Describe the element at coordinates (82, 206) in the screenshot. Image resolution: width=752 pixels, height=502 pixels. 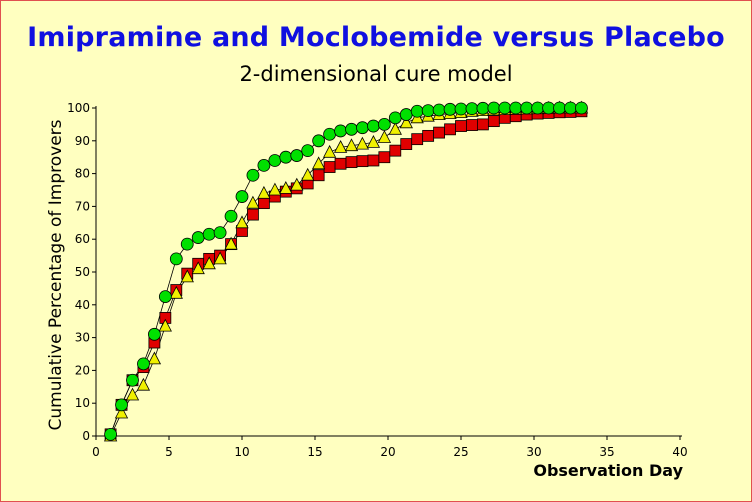
I see `y-tick-label: 70` at that location.